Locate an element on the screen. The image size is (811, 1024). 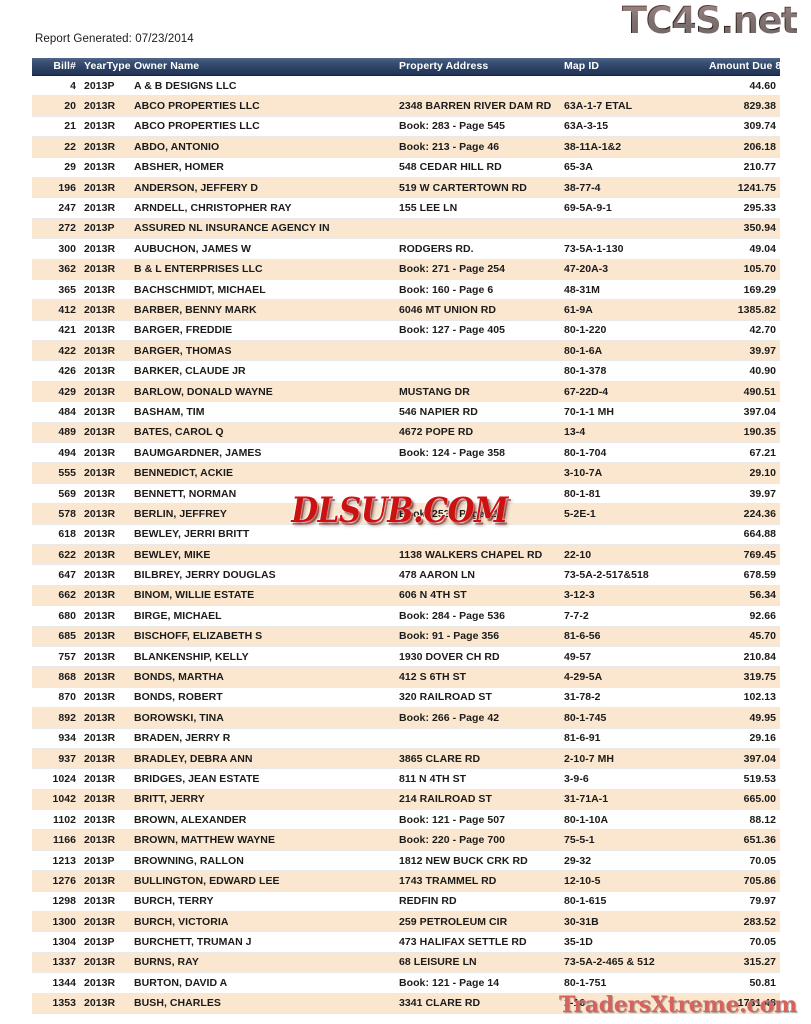
cell-mapid: 2-10-7 MH is located at coordinates (632, 759).